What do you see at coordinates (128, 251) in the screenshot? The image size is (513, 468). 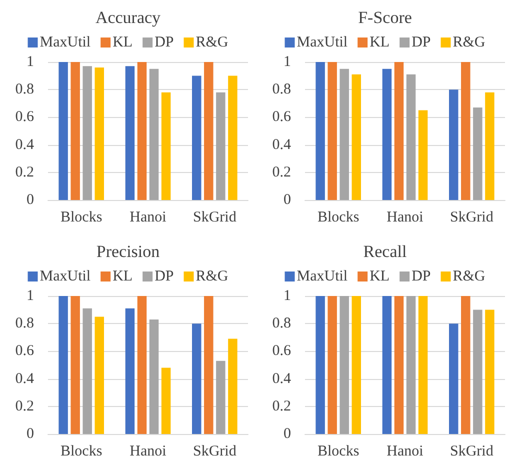 I see `chart-title: Precision` at bounding box center [128, 251].